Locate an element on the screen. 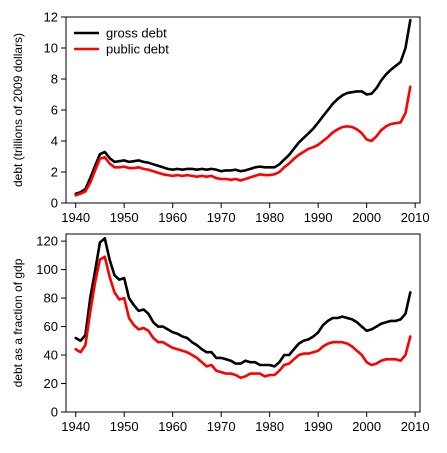  y-tick-label: 120 is located at coordinates (47, 241).